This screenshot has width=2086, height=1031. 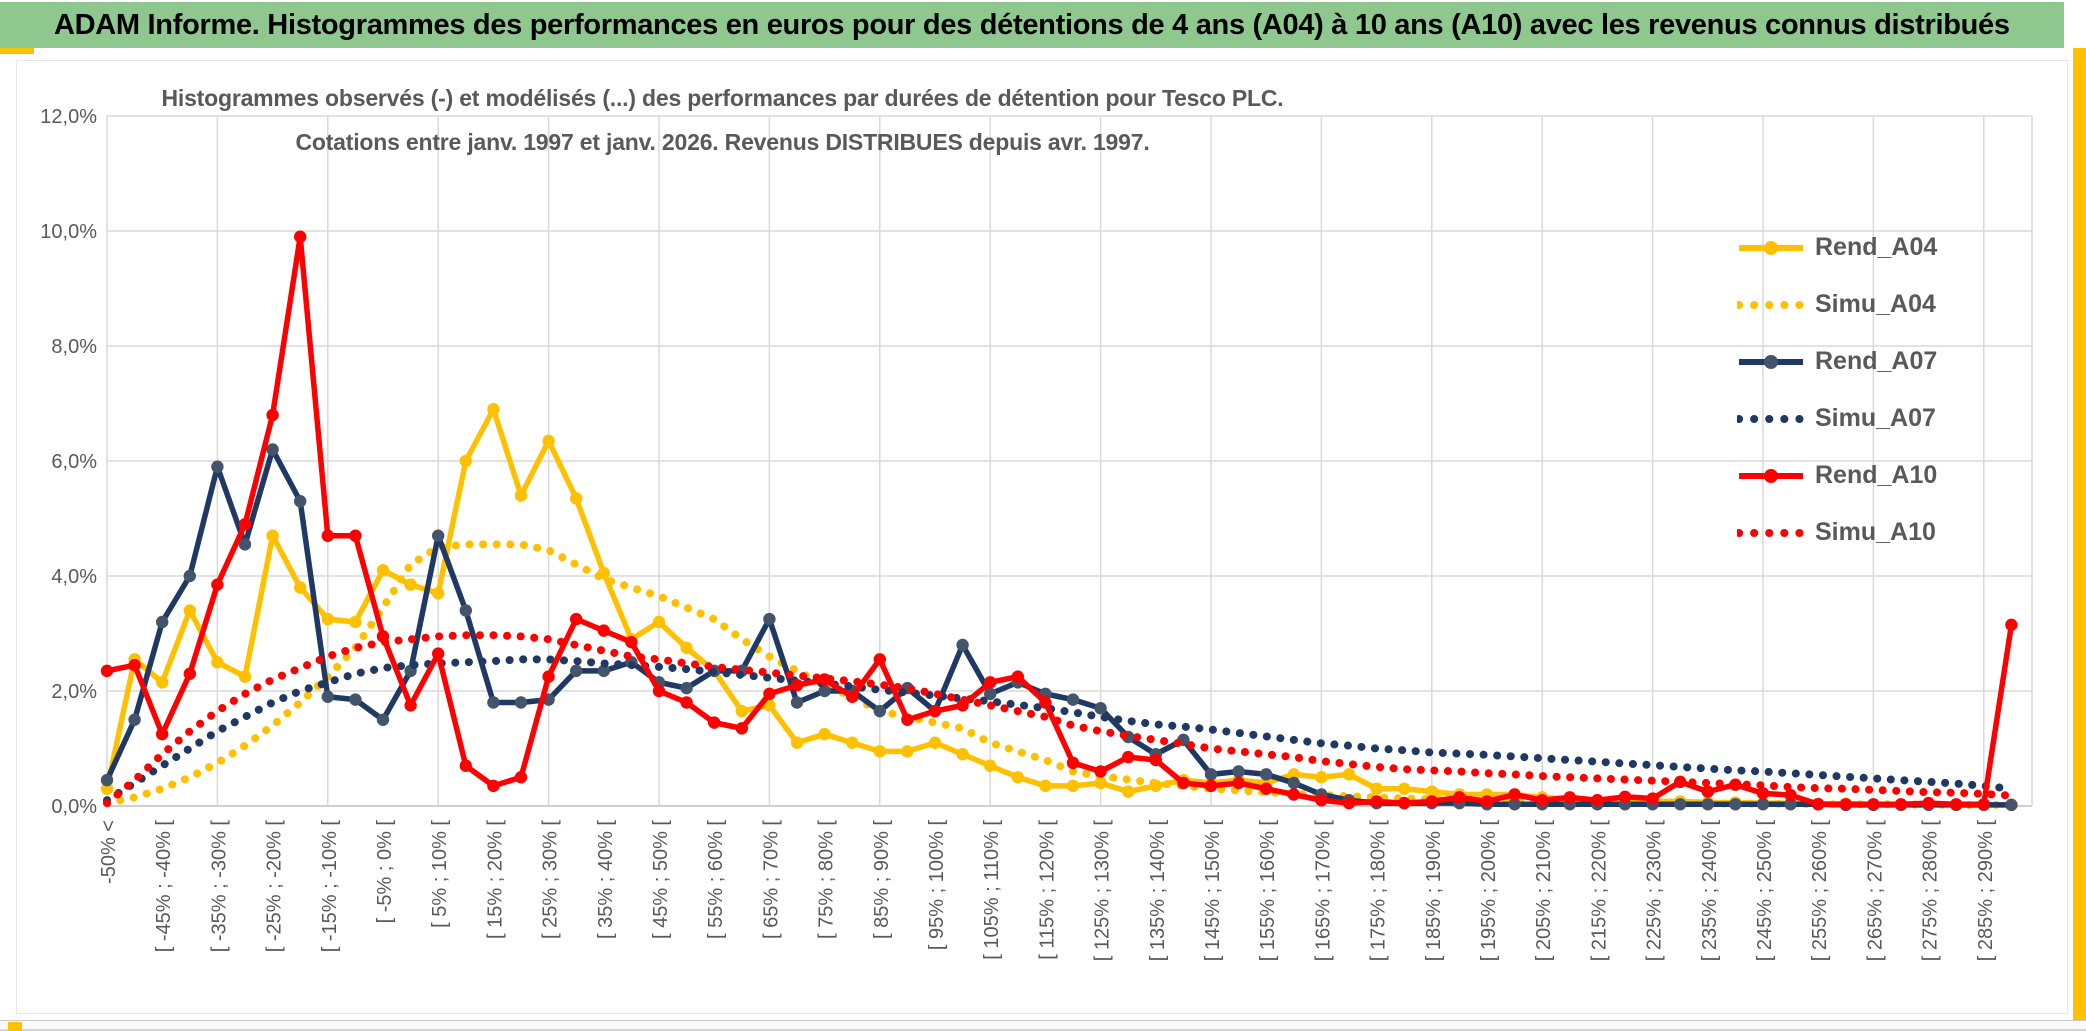 What do you see at coordinates (1771, 475) in the screenshot?
I see `legend-sample-Rend_A10` at bounding box center [1771, 475].